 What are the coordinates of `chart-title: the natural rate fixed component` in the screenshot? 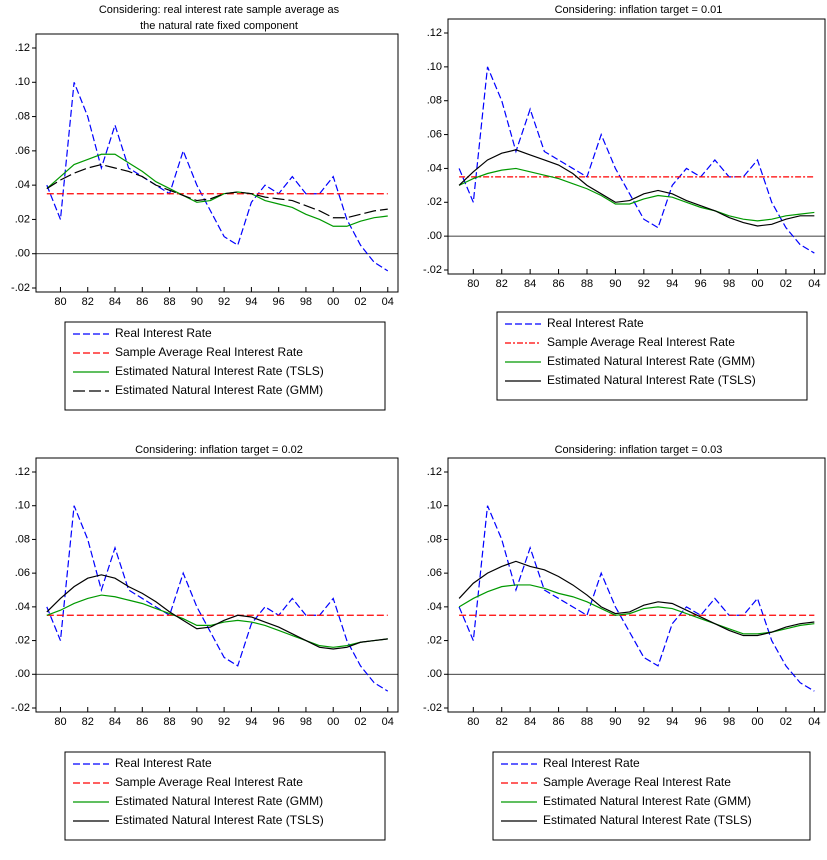 It's located at (219, 26).